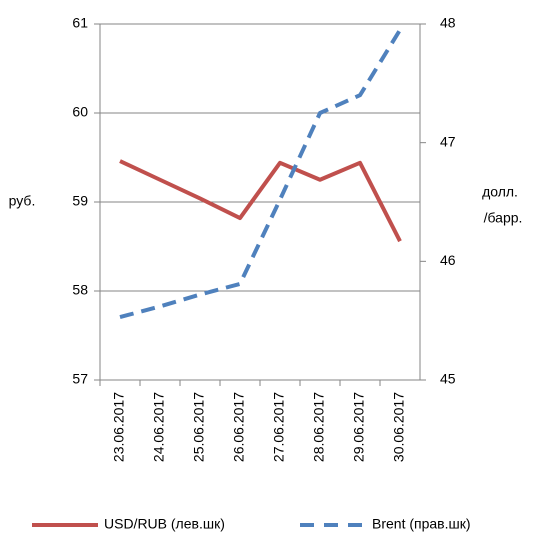 The image size is (536, 538). I want to click on y-tick-label: 57, so click(80, 379).